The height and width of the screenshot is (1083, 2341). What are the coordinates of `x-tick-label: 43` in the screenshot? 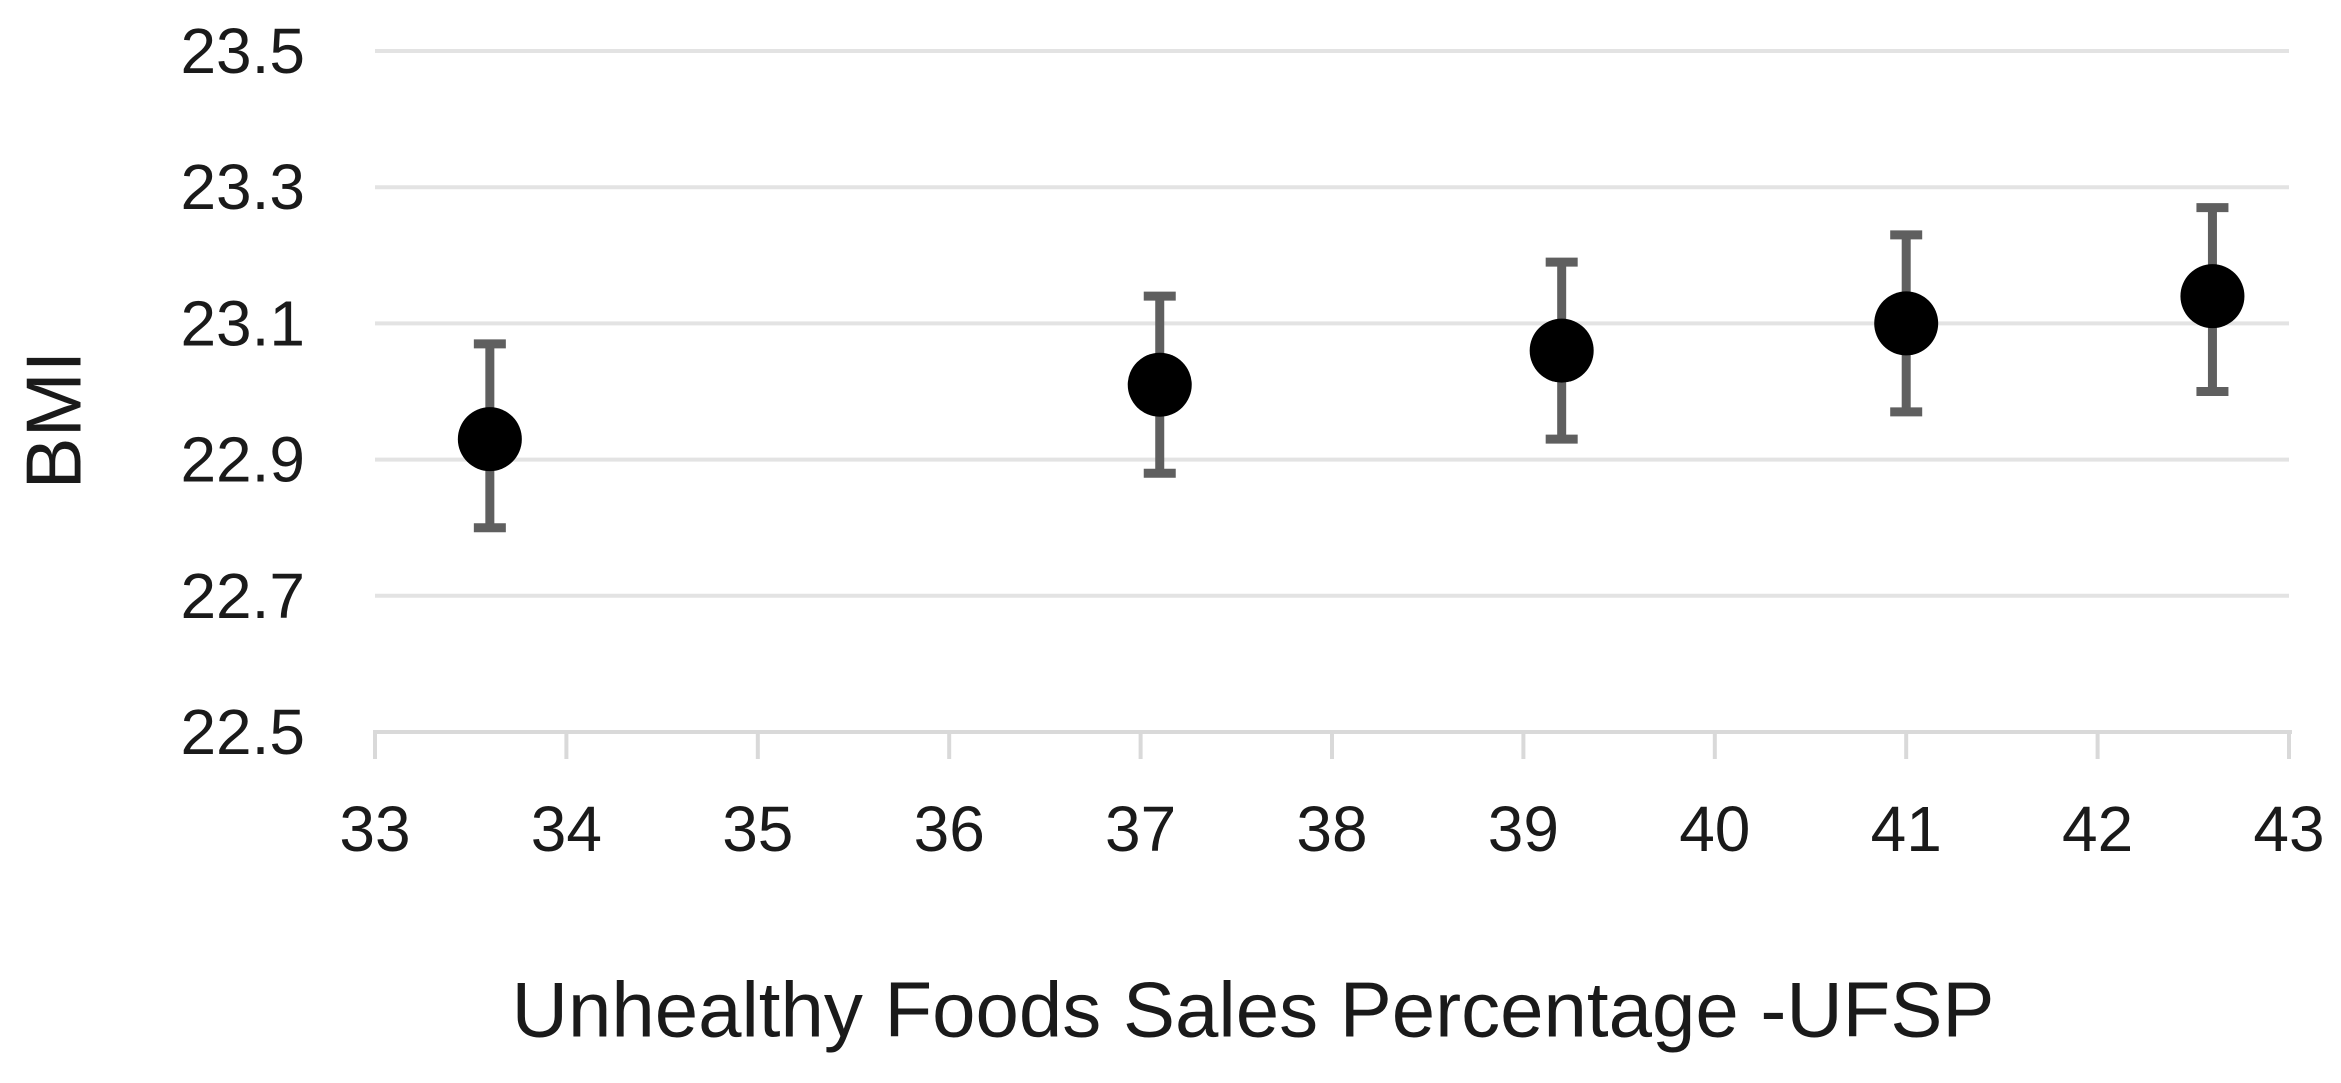 It's located at (2288, 829).